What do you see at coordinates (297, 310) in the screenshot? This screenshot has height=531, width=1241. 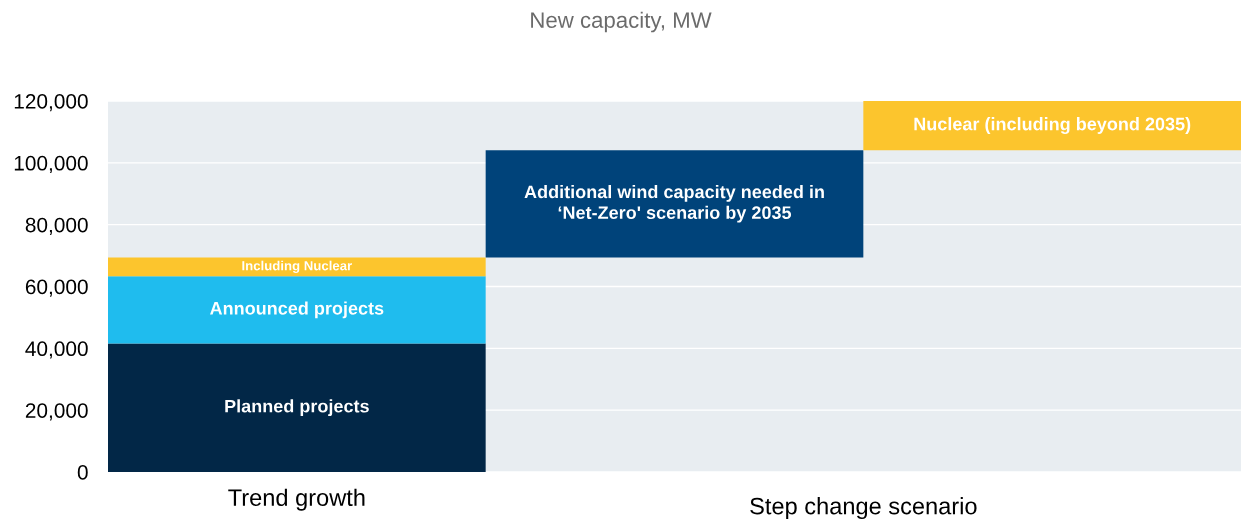 I see `series-label: Announced projects` at bounding box center [297, 310].